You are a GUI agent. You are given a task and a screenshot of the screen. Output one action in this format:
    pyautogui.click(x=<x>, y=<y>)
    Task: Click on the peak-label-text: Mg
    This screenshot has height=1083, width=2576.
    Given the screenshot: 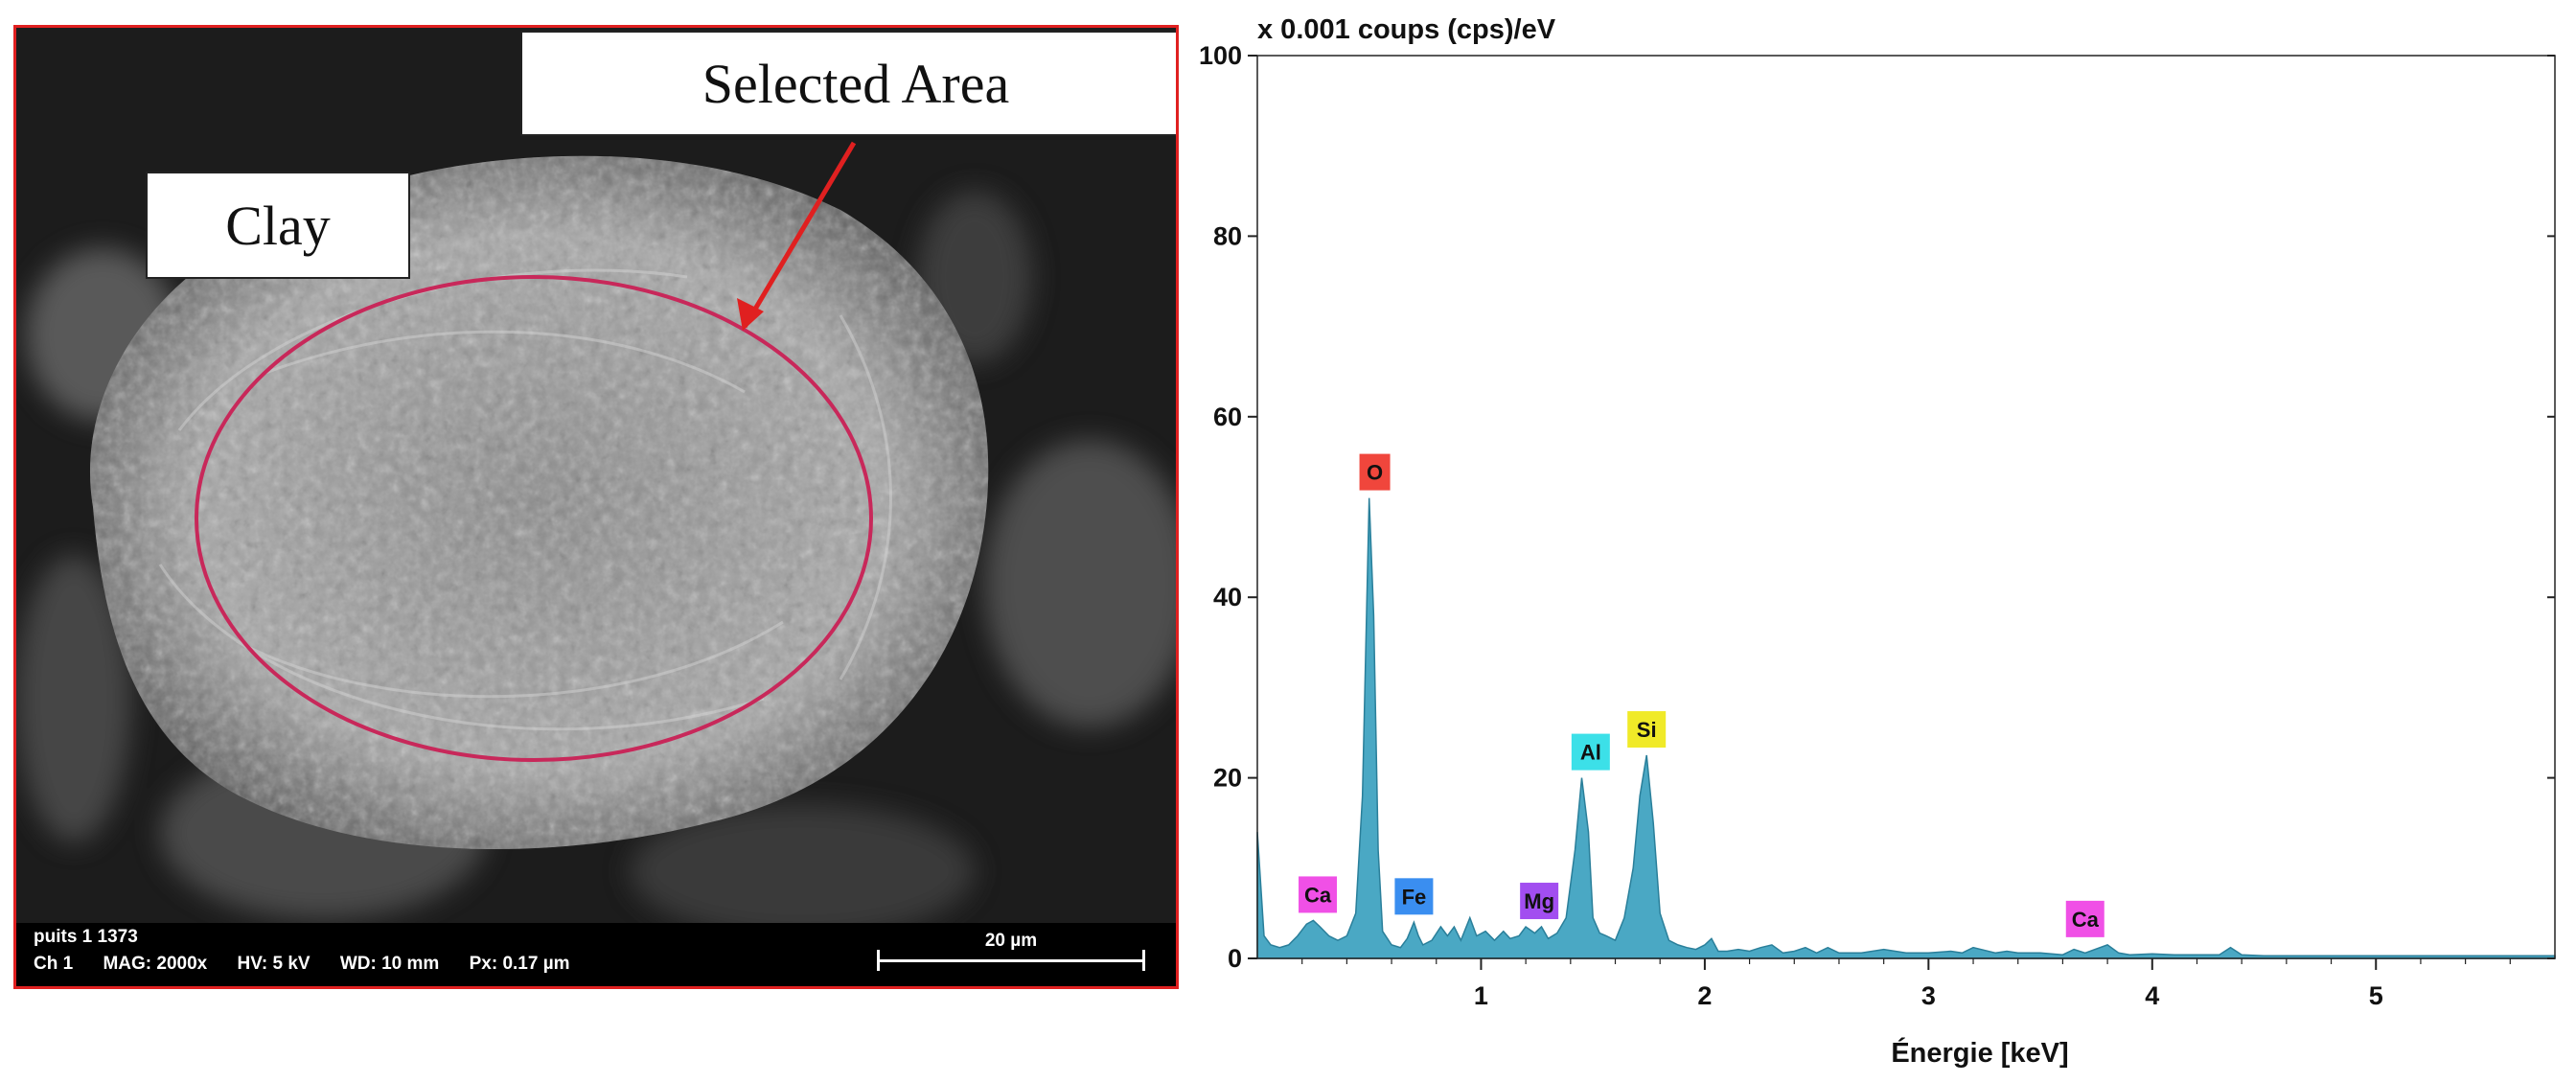 What is the action you would take?
    pyautogui.click(x=1539, y=901)
    